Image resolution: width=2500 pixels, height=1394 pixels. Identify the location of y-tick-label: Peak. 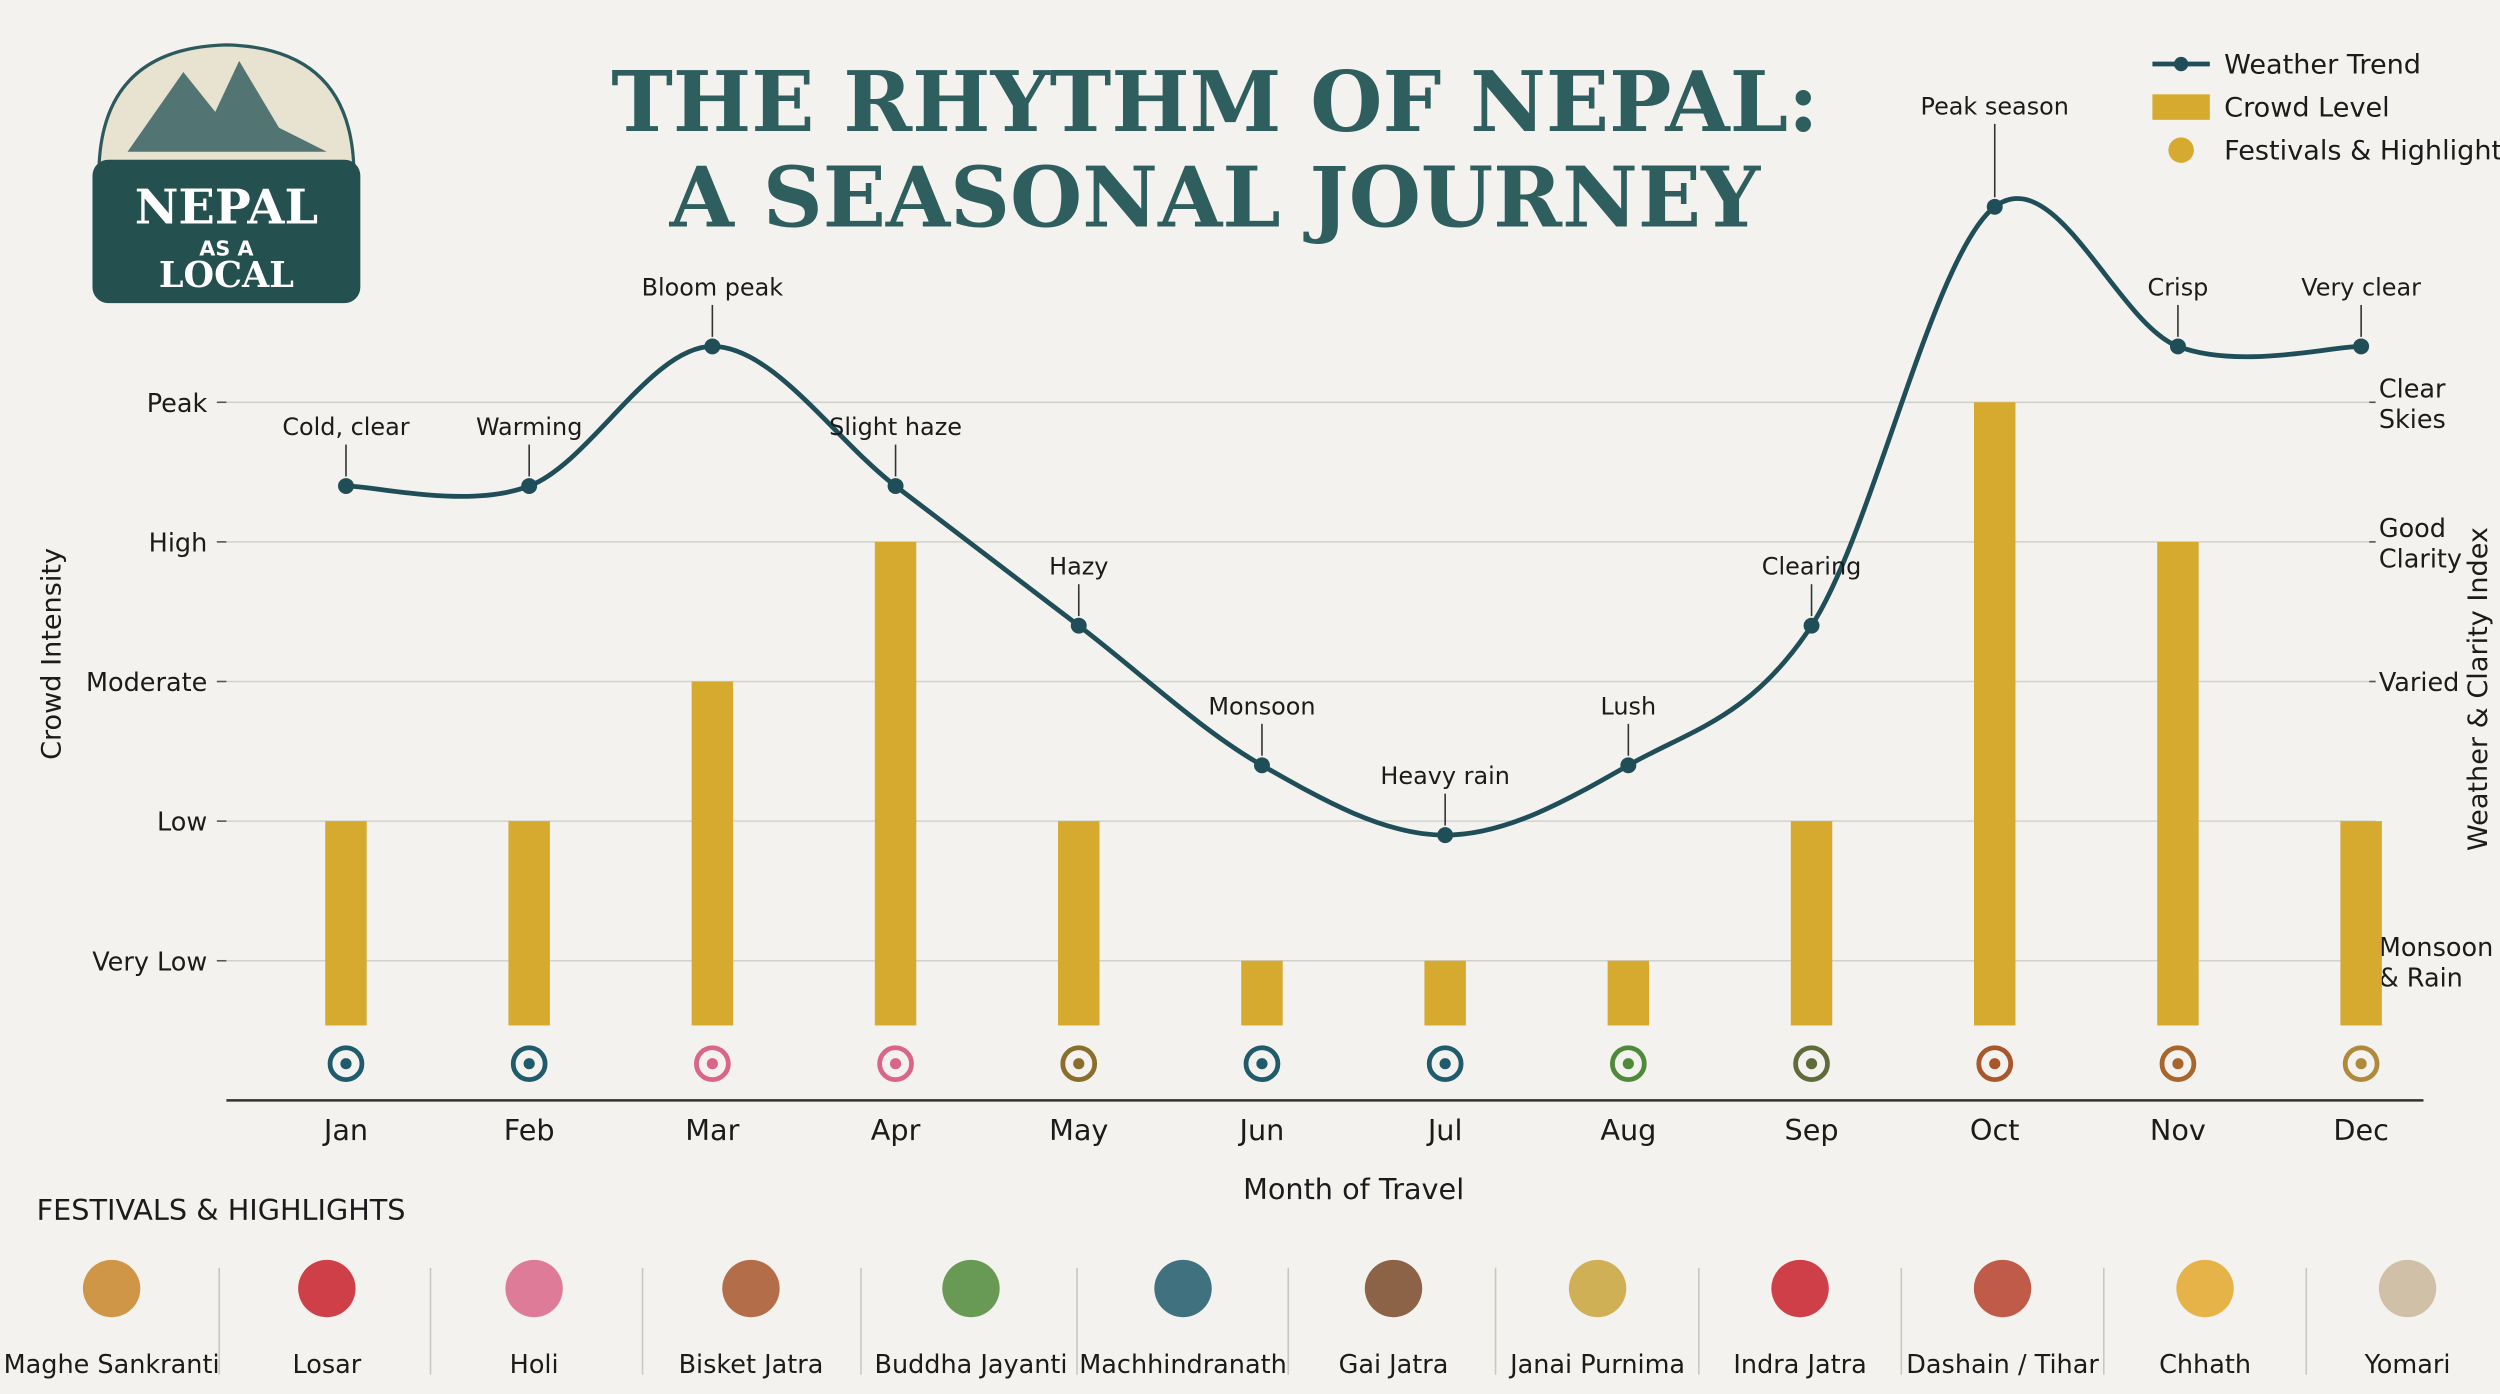
(177, 404).